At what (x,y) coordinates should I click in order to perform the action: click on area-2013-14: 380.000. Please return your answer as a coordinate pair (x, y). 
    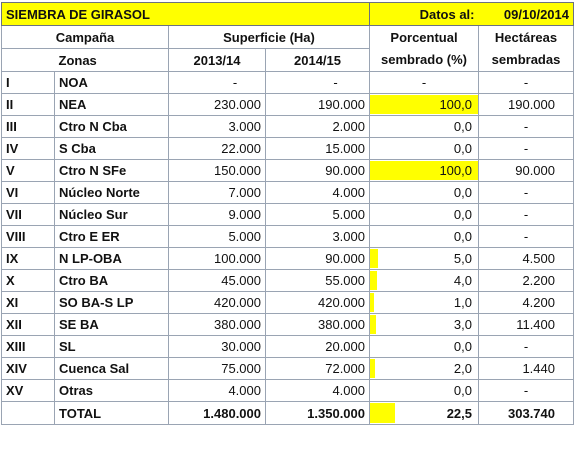
    Looking at the image, I should click on (217, 324).